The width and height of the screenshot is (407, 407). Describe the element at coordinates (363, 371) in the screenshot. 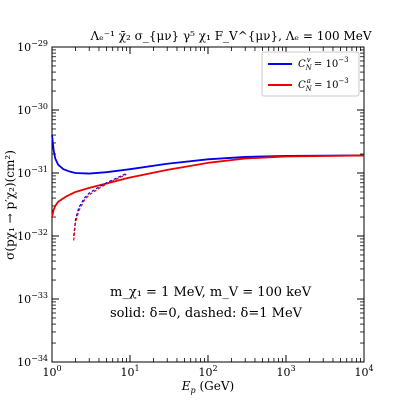

I see `x-tick-label: 10⁴` at that location.